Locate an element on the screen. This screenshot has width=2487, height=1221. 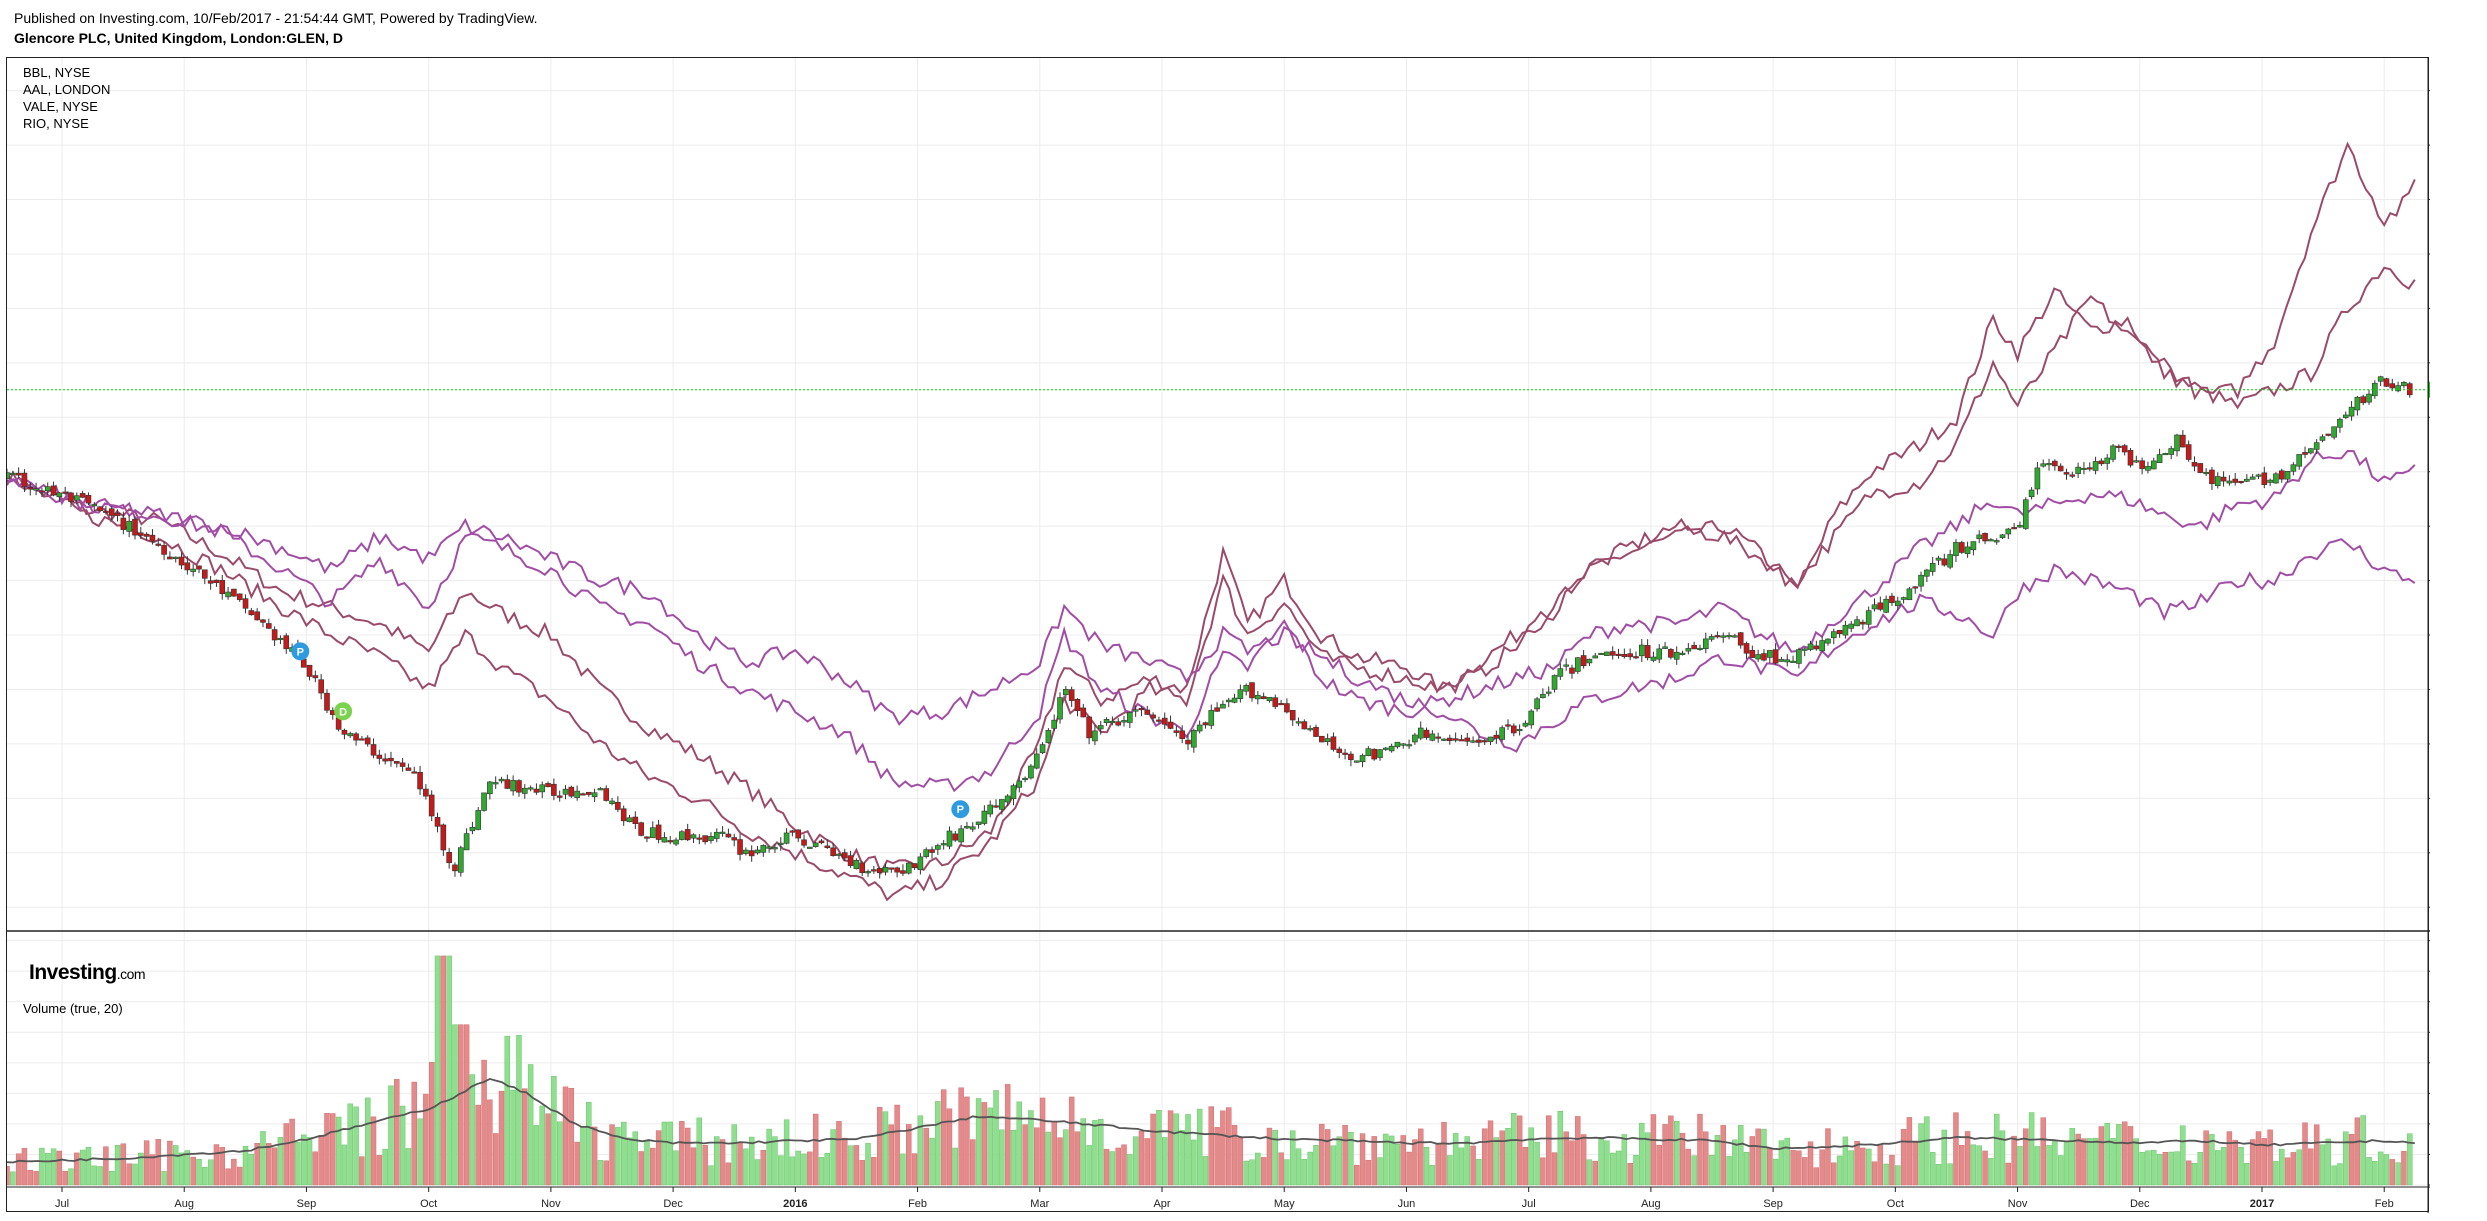
event-markers: P D P is located at coordinates (630, 730).